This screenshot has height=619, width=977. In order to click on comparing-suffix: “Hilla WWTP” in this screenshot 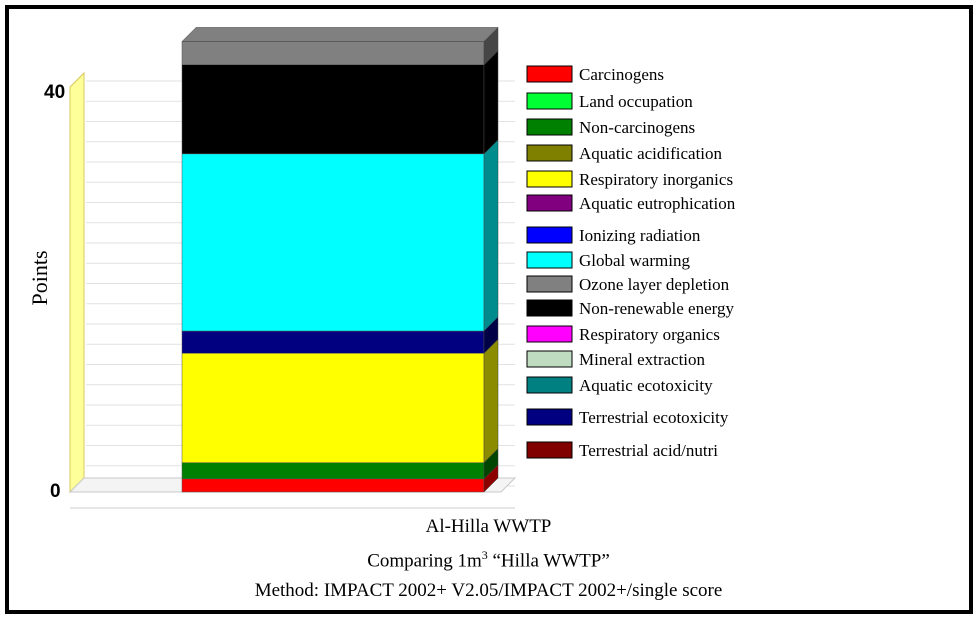, I will do `click(548, 561)`.